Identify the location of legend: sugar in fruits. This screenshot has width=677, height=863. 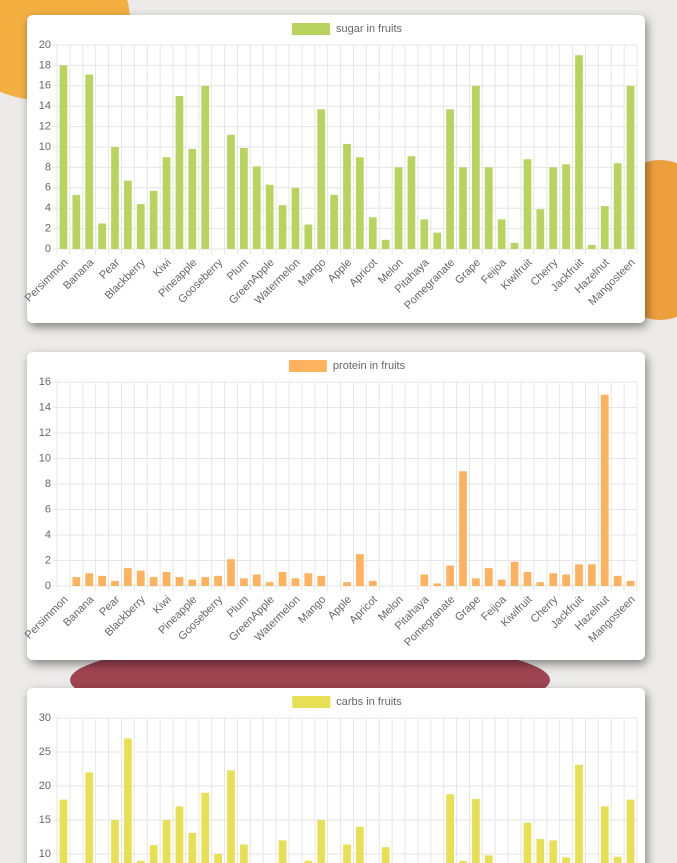
(347, 29).